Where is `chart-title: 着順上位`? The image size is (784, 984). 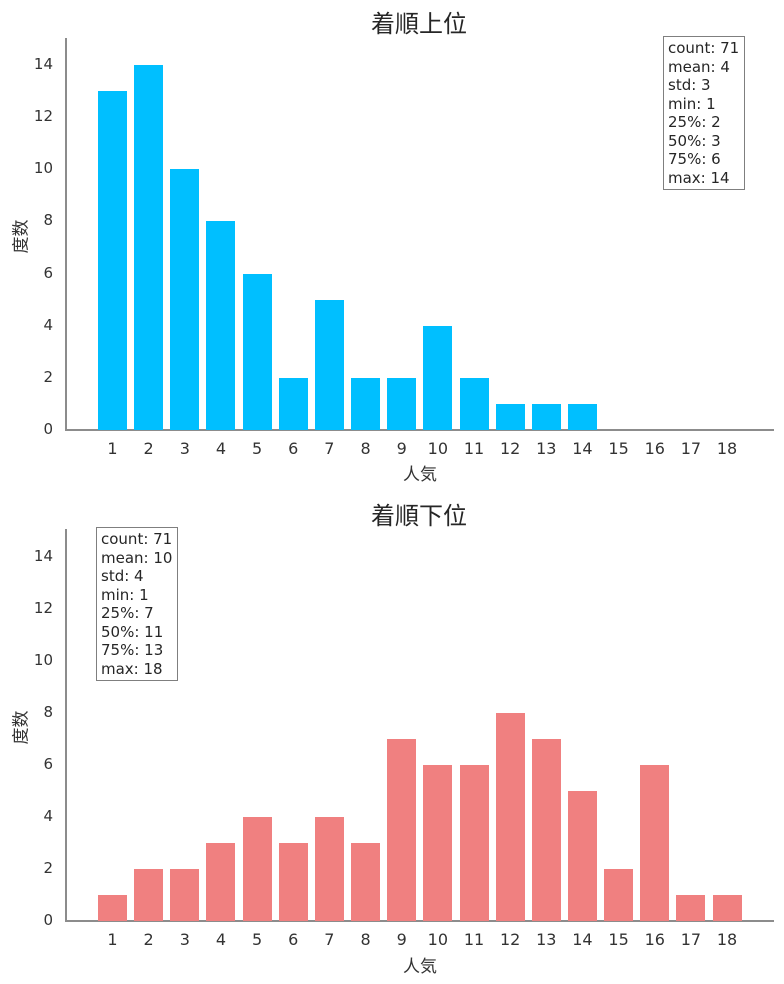 chart-title: 着順上位 is located at coordinates (419, 24).